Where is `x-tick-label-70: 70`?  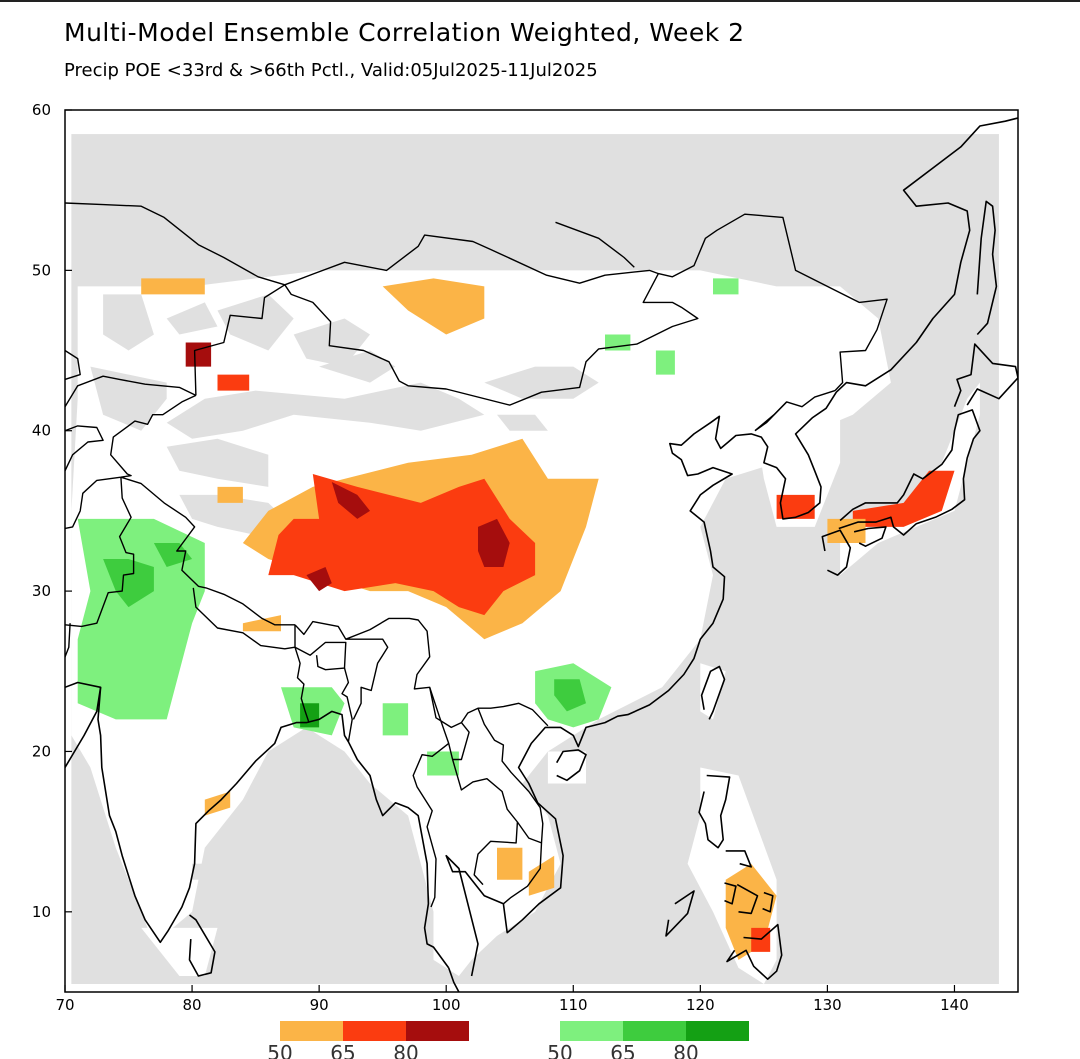
x-tick-label-70: 70 is located at coordinates (64, 1005).